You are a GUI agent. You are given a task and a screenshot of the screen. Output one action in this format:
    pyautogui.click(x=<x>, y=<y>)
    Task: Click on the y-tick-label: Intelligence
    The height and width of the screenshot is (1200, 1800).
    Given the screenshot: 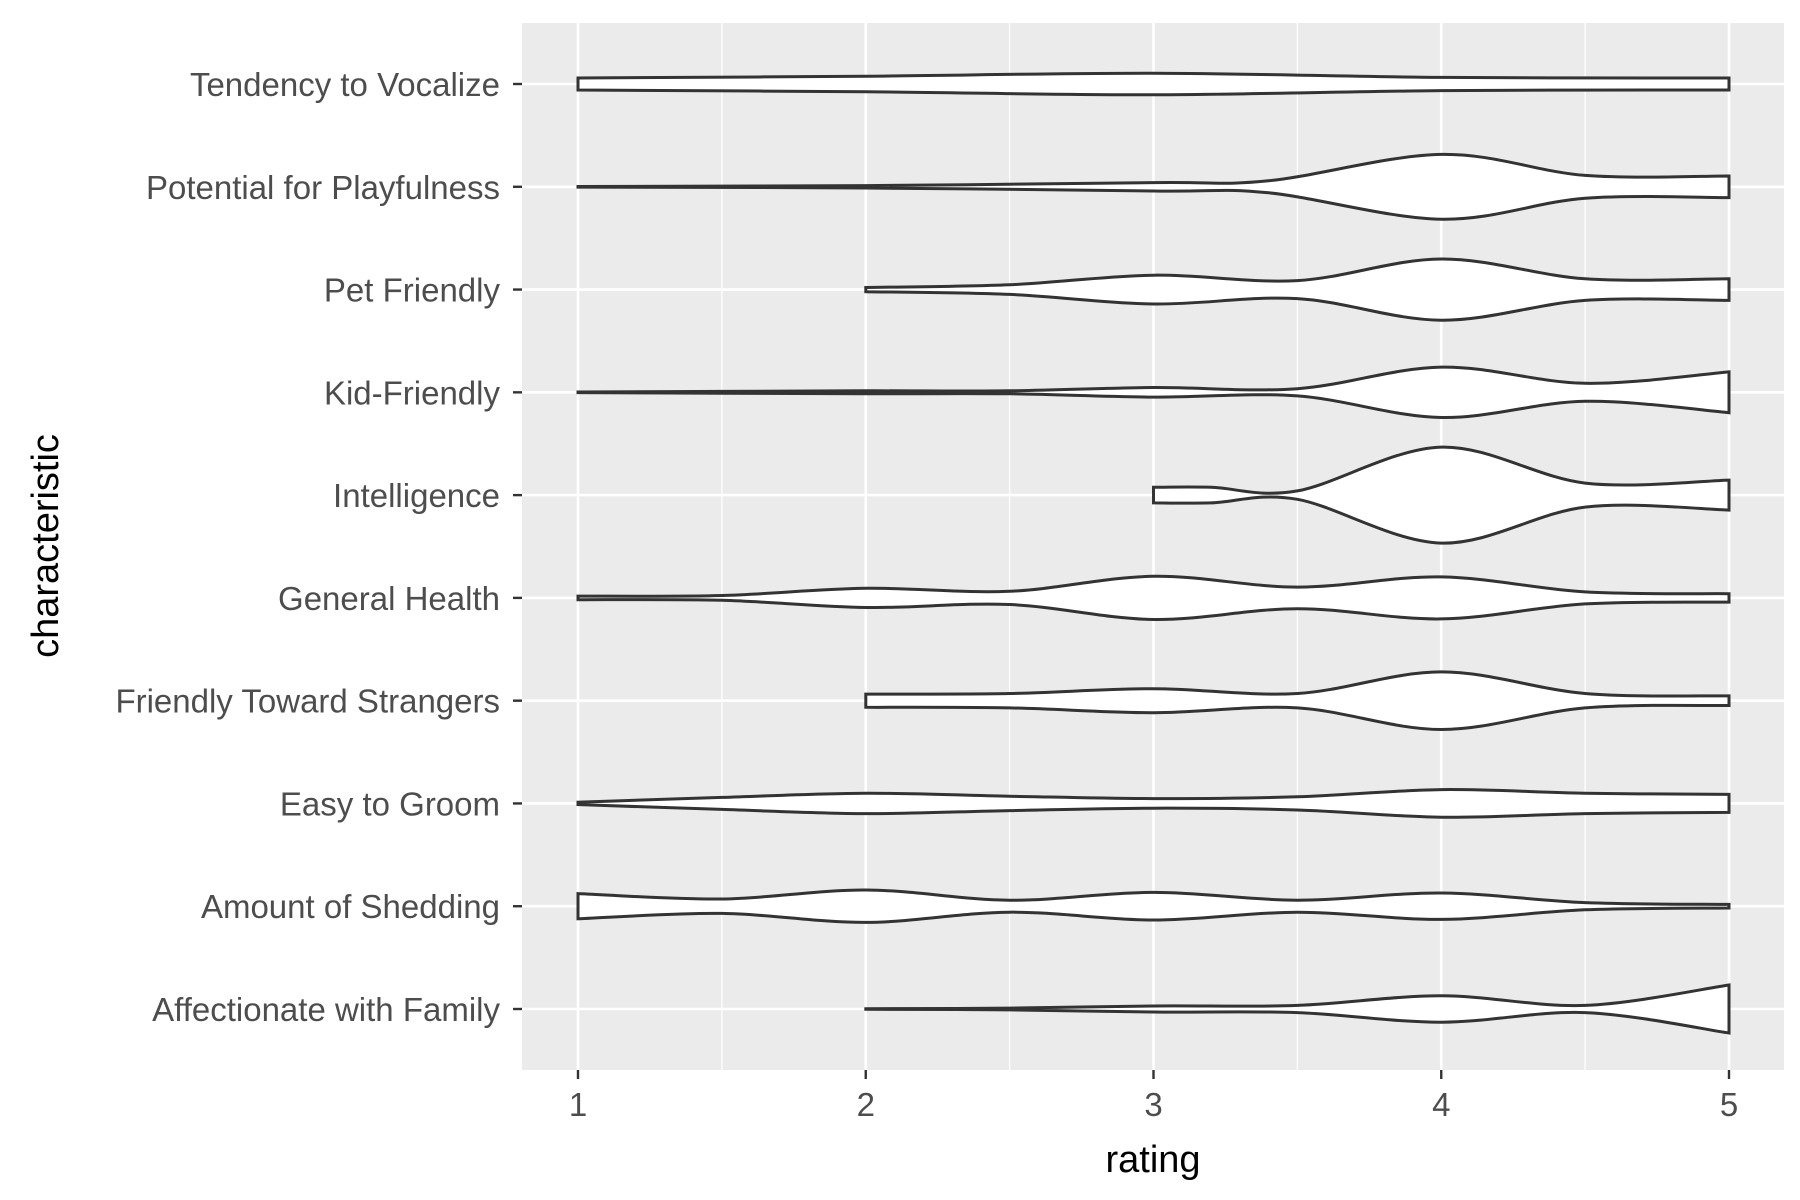 What is the action you would take?
    pyautogui.click(x=416, y=495)
    